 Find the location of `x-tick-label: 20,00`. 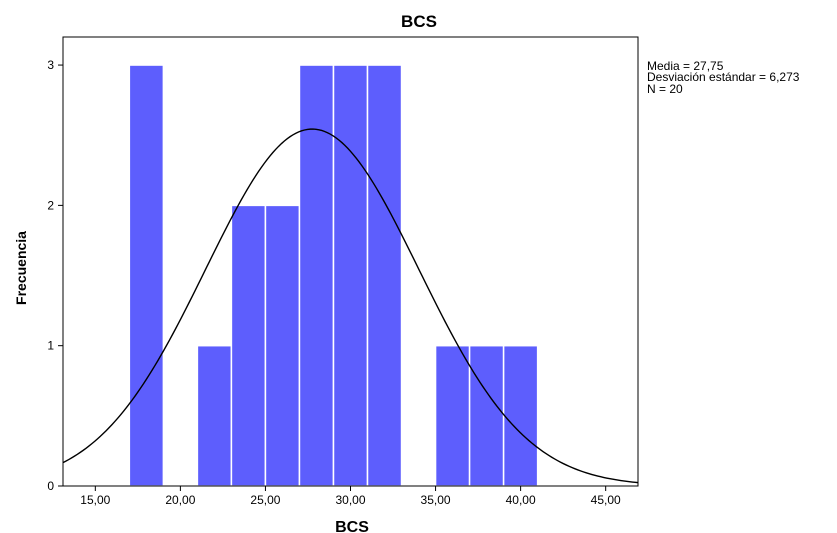

x-tick-label: 20,00 is located at coordinates (180, 500).